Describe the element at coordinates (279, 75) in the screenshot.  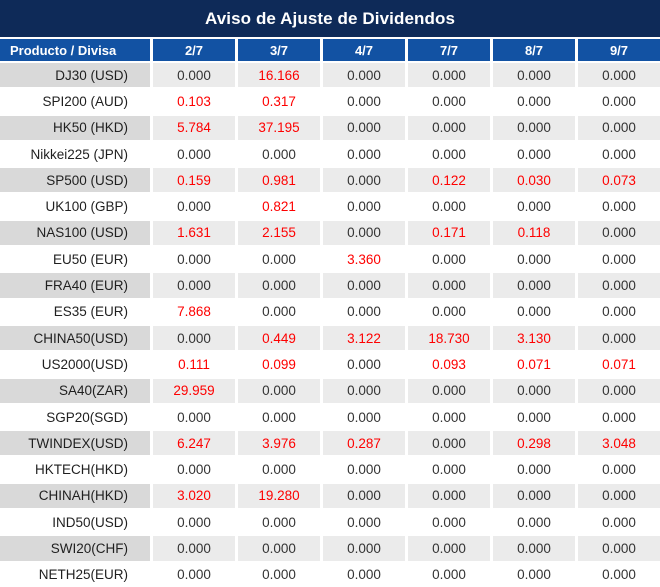
I see `value-cell: 16.166` at that location.